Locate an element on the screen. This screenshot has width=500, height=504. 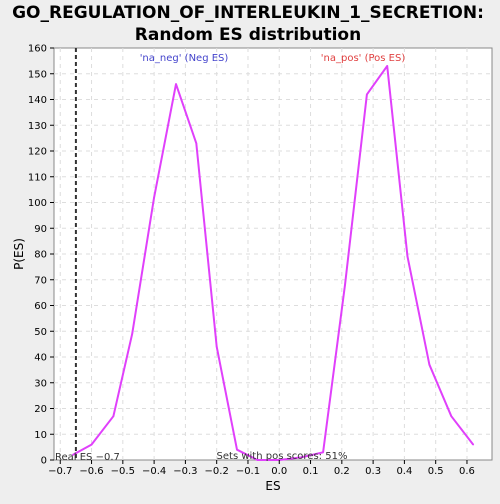
x-tick-label: −0.3 is located at coordinates (185, 471).